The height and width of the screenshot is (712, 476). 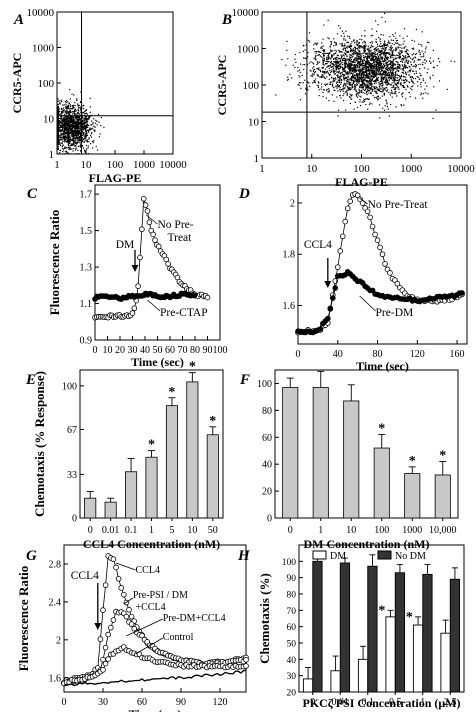 What do you see at coordinates (366, 444) in the screenshot?
I see `plot-frame-f` at bounding box center [366, 444].